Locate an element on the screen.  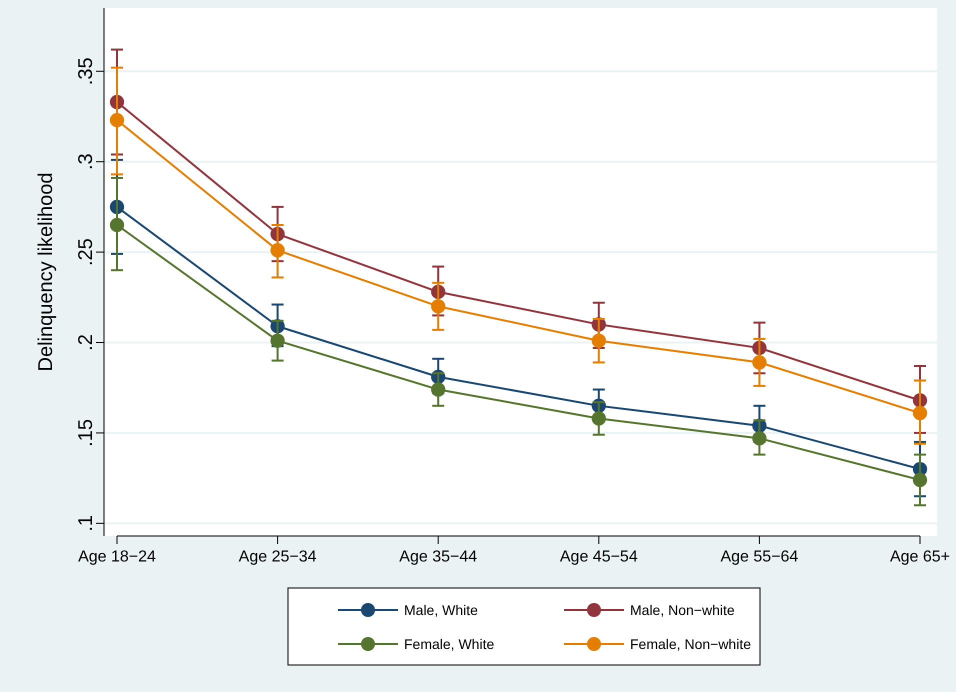
legend-label: Female, Non−white is located at coordinates (691, 644).